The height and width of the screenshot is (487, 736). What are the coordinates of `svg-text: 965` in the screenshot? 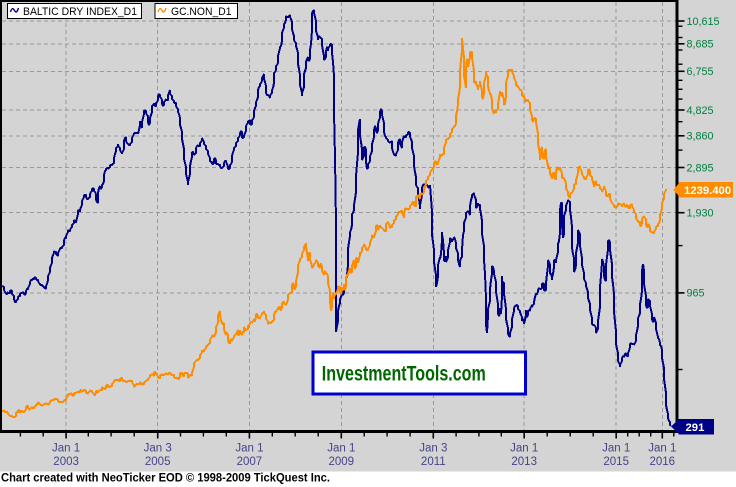 It's located at (696, 294).